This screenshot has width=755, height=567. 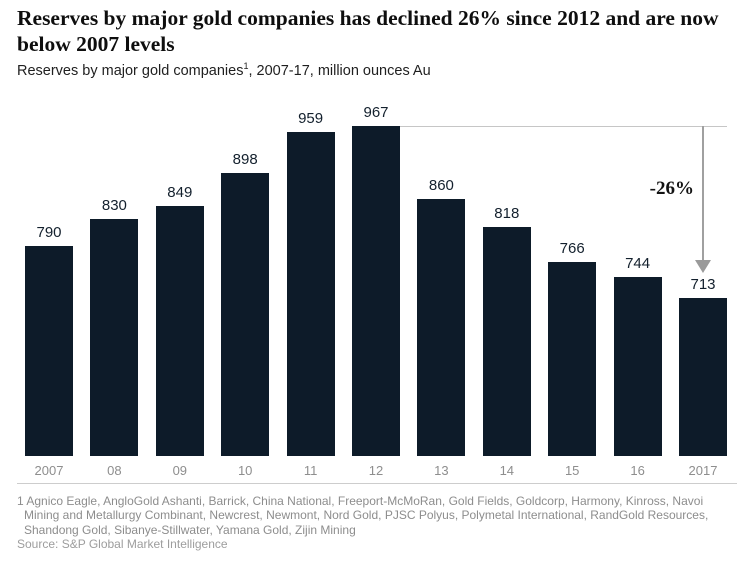 I want to click on x-axis-label-14: 14, so click(x=507, y=470).